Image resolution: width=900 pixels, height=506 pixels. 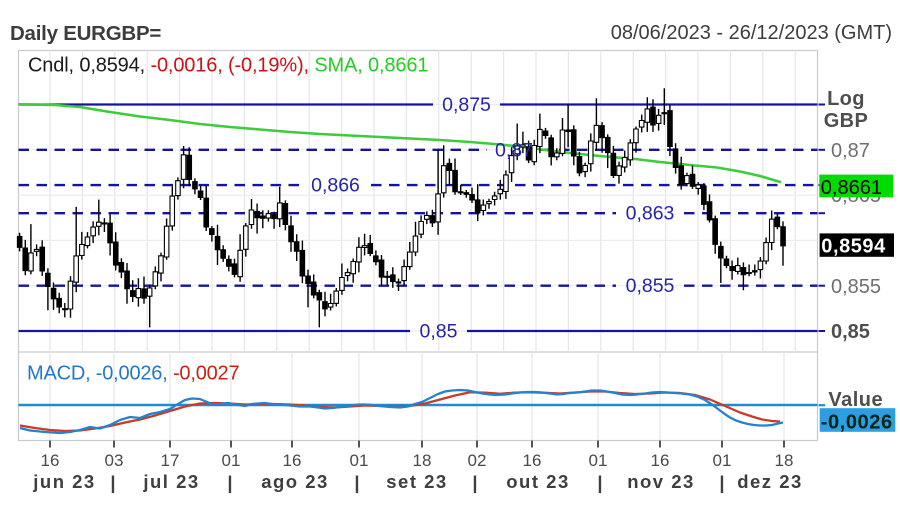 I want to click on svg-text: Log, so click(x=846, y=99).